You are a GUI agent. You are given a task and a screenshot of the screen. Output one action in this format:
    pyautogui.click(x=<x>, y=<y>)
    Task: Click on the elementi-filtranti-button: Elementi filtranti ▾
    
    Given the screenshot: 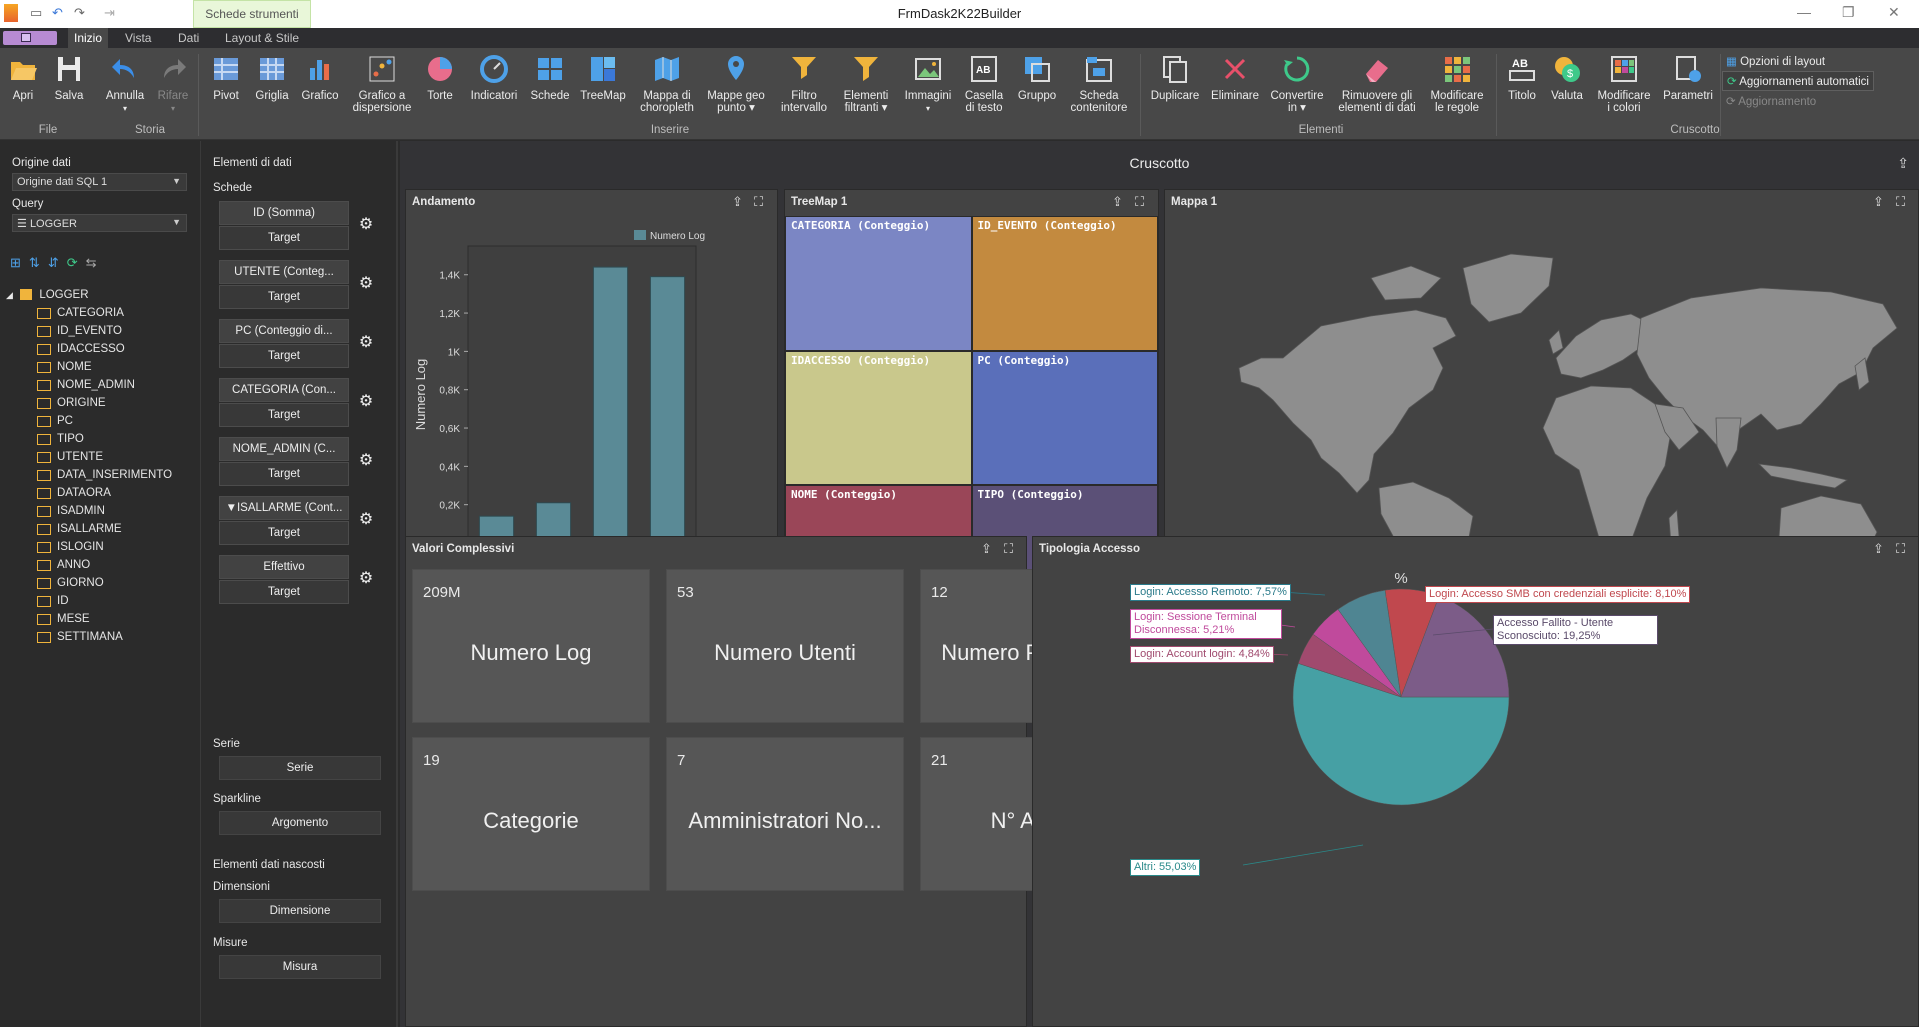 What is the action you would take?
    pyautogui.click(x=866, y=83)
    